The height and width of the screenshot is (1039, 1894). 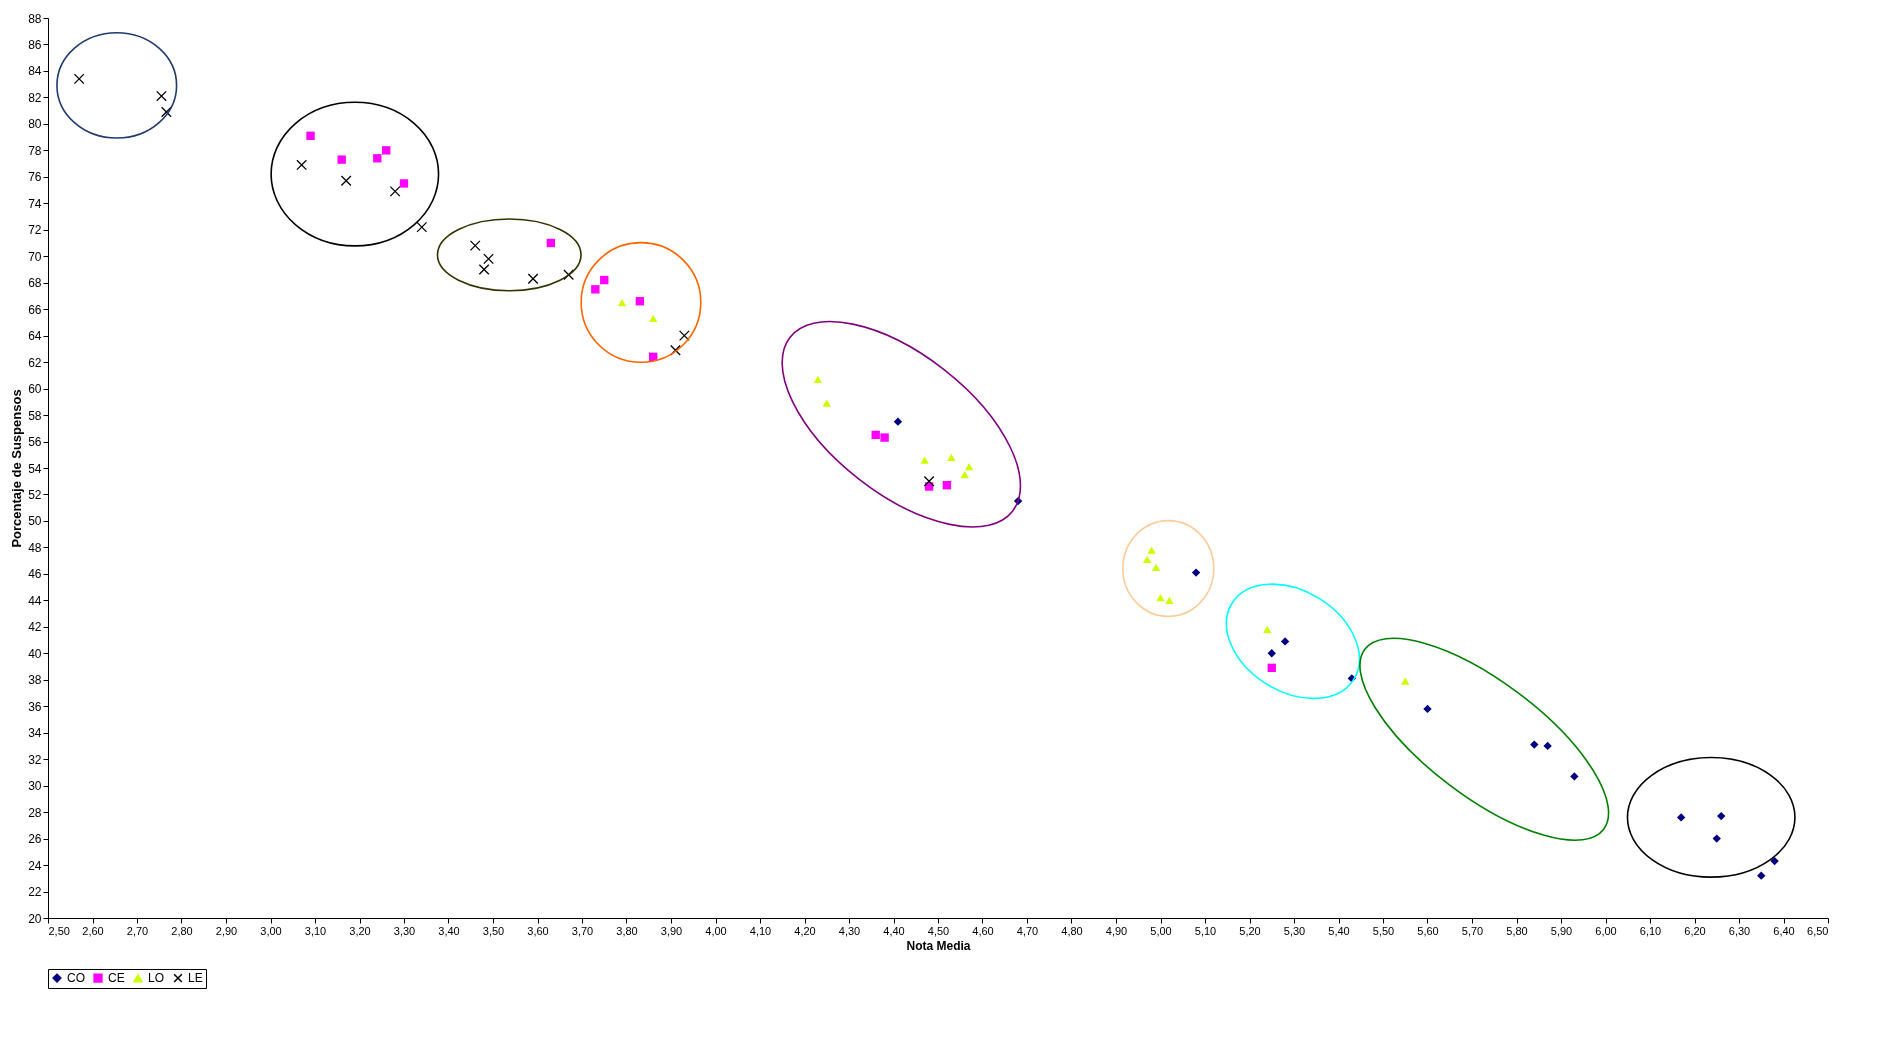 I want to click on x-tick-label: 3,40, so click(x=449, y=930).